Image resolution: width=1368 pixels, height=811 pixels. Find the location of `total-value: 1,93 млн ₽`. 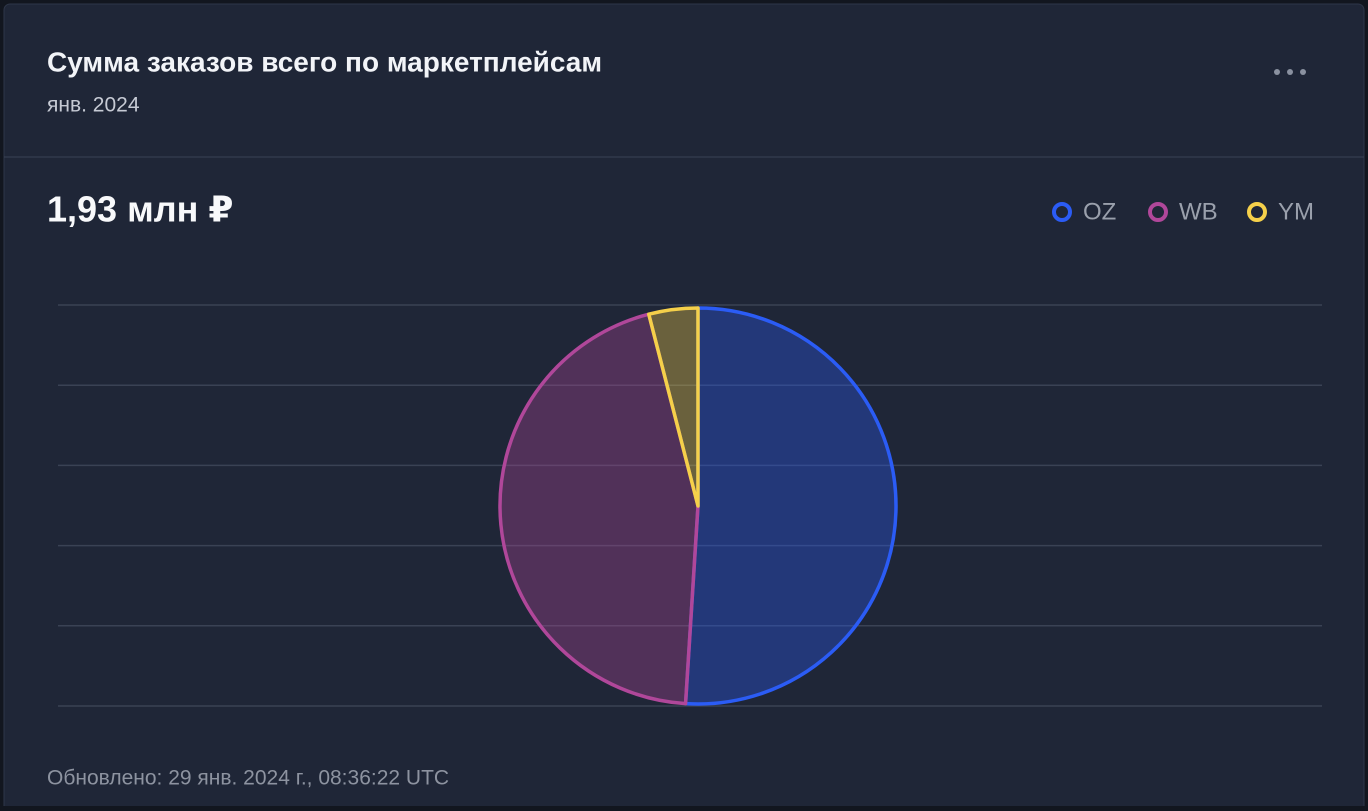

total-value: 1,93 млн ₽ is located at coordinates (140, 209).